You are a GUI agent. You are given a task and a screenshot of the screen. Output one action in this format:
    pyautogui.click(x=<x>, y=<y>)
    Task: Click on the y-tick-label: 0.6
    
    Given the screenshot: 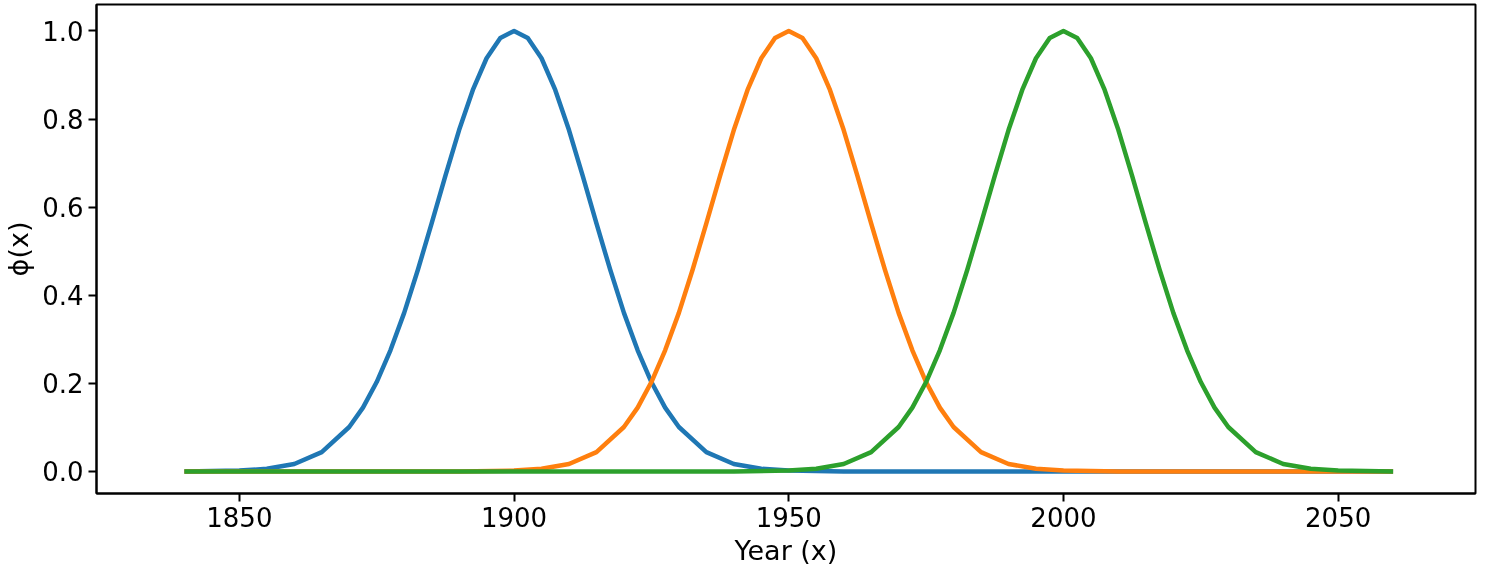 What is the action you would take?
    pyautogui.click(x=63, y=208)
    